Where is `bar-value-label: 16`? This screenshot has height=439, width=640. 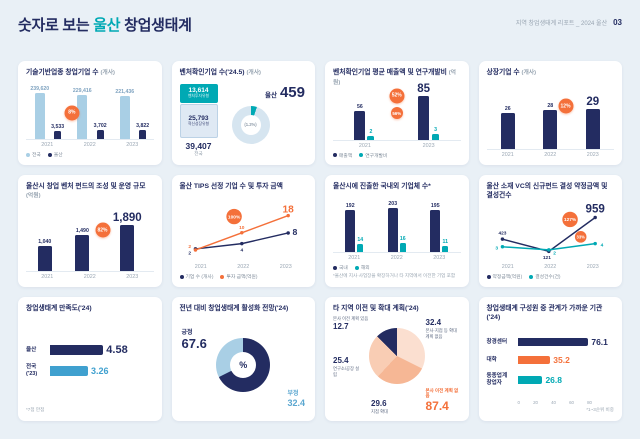 bar-value-label: 16 is located at coordinates (402, 239).